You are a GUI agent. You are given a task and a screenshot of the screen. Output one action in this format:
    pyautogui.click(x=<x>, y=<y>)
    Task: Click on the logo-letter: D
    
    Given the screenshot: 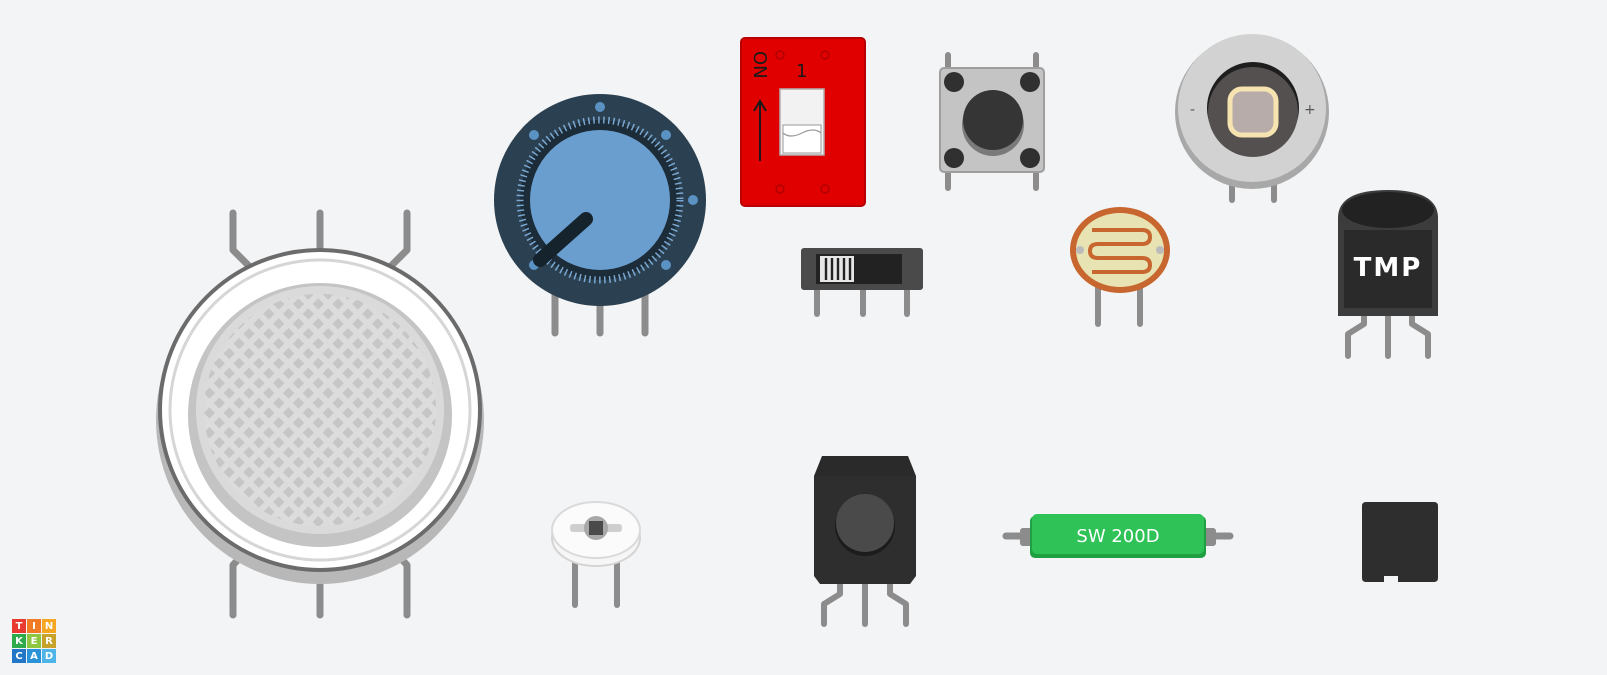 What is the action you would take?
    pyautogui.click(x=49, y=656)
    